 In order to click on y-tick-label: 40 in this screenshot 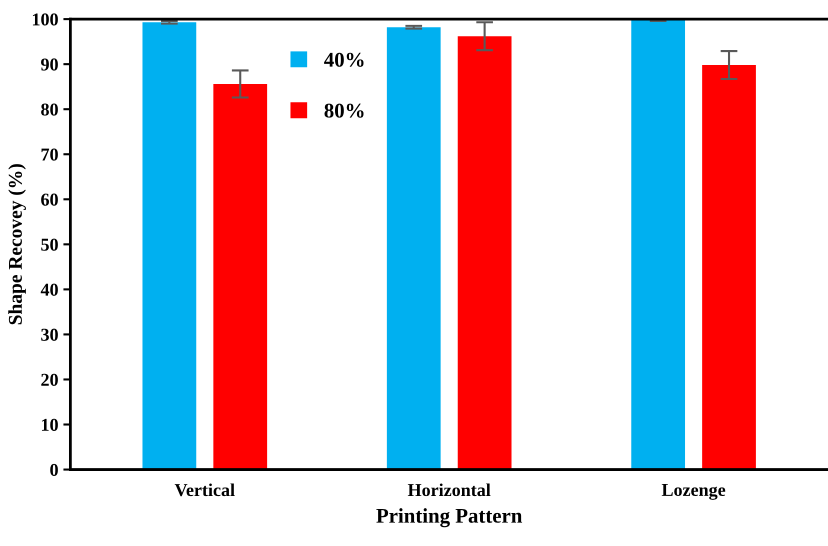, I will do `click(49, 290)`.